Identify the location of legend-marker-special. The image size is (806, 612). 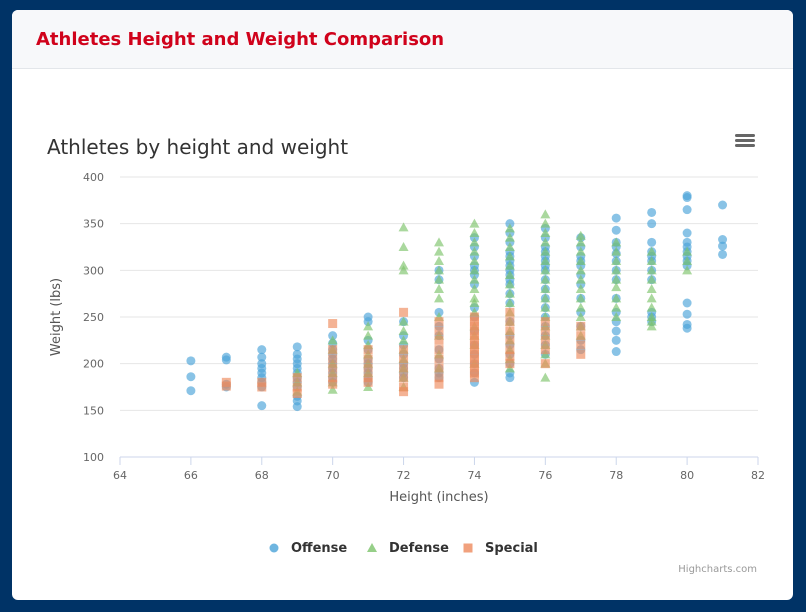
(468, 548).